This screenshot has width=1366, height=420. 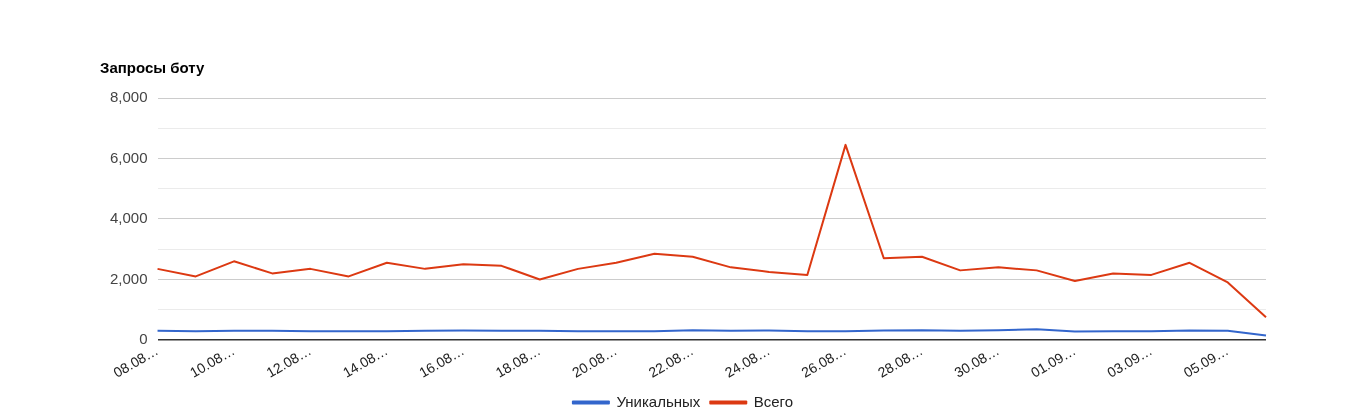 What do you see at coordinates (773, 401) in the screenshot?
I see `legend-label: Всего` at bounding box center [773, 401].